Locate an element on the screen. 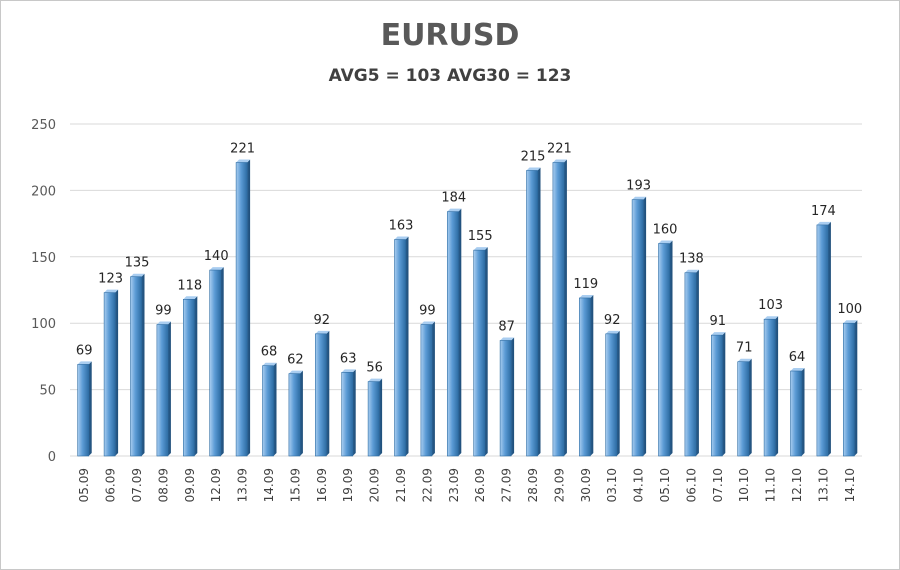  data-label: 62 is located at coordinates (295, 360).